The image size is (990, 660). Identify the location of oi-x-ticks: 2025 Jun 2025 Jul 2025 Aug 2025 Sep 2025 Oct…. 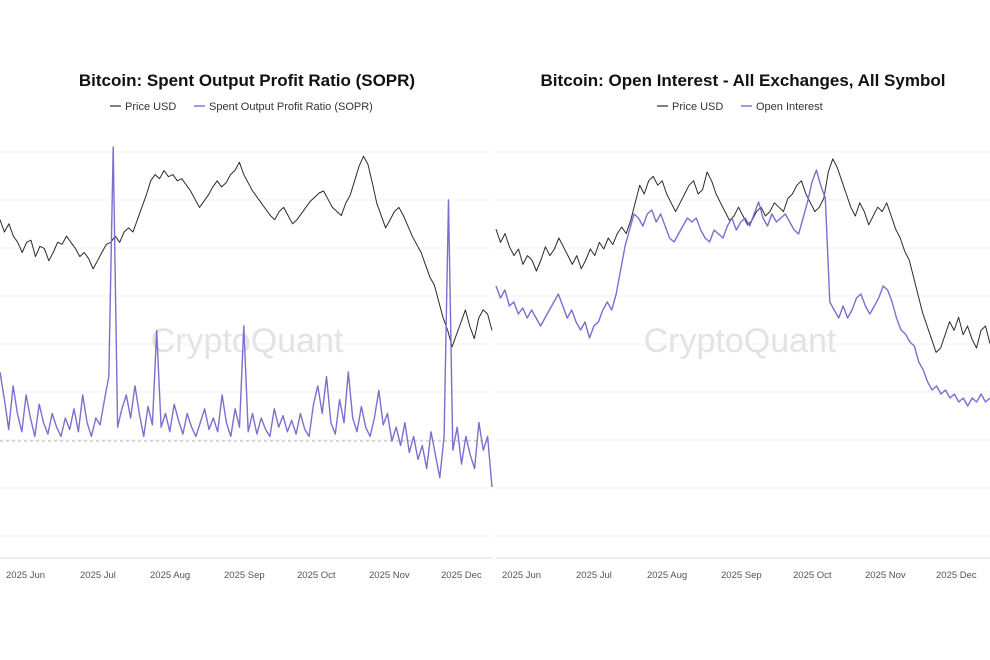
(739, 575).